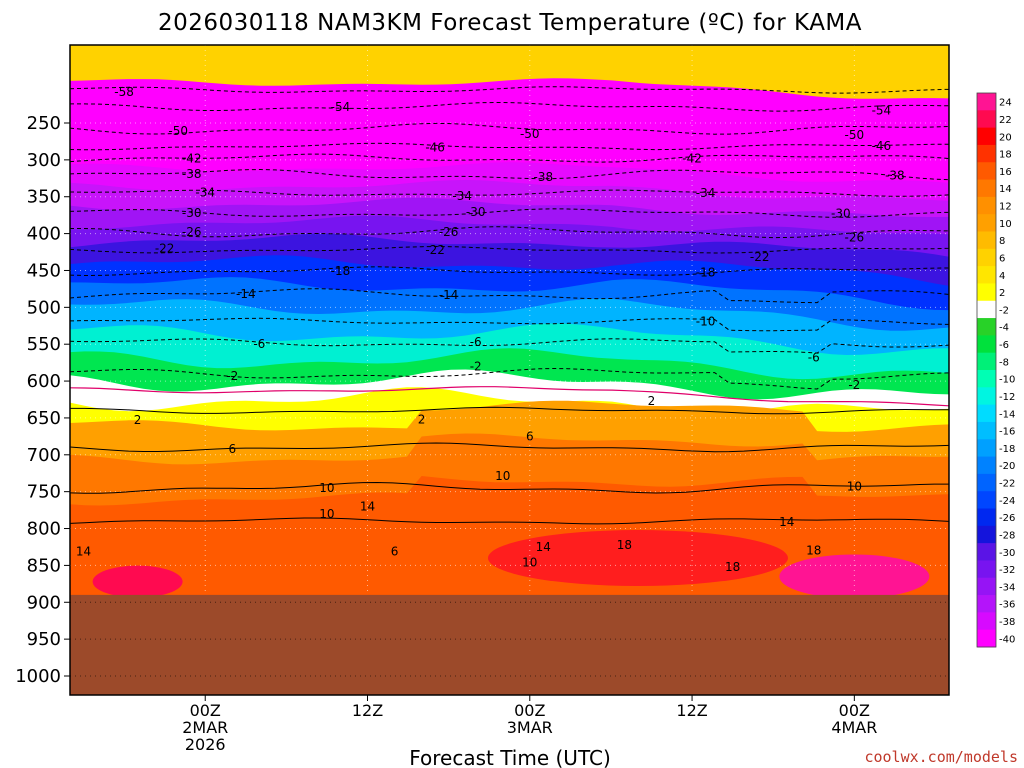 This screenshot has height=768, width=1024. I want to click on x-tick-label: 12Z, so click(691, 710).